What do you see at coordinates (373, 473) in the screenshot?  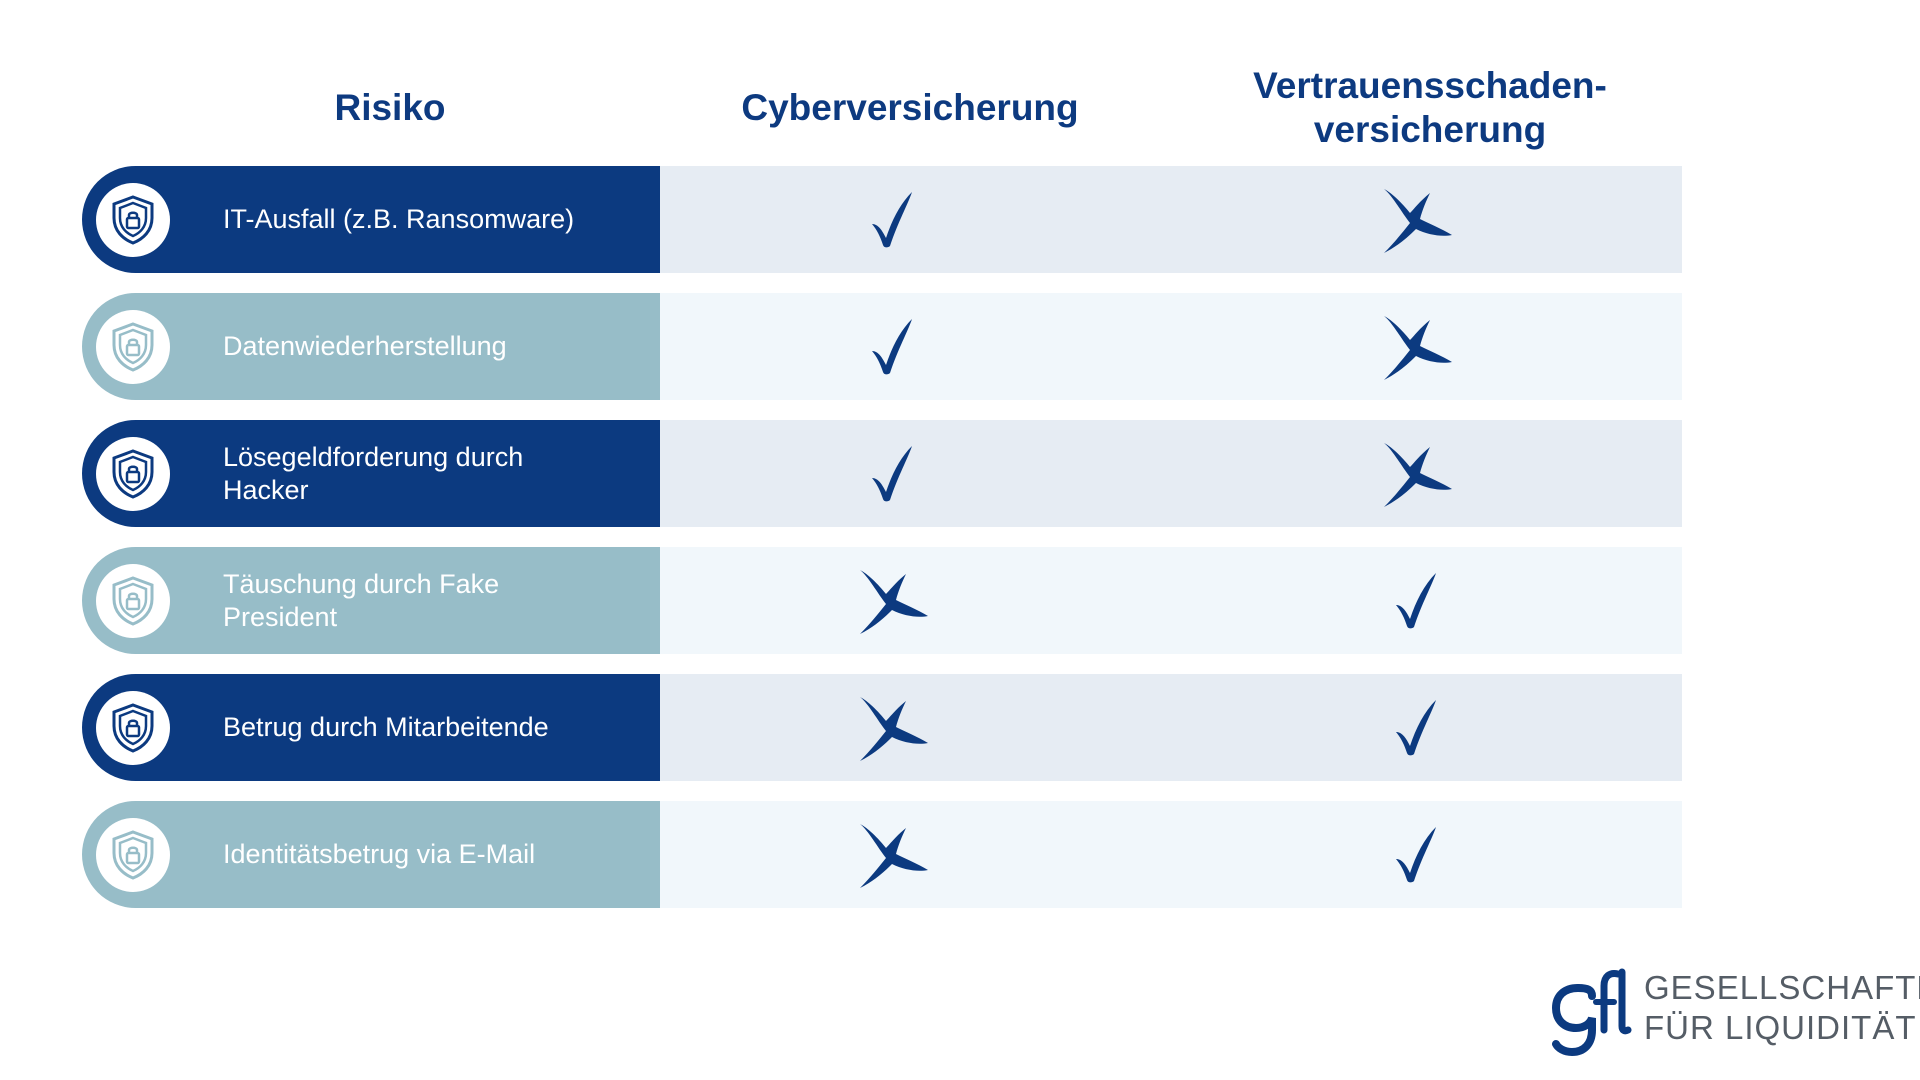 I see `risk-label: Lösegeldforderung durch Hacker` at bounding box center [373, 473].